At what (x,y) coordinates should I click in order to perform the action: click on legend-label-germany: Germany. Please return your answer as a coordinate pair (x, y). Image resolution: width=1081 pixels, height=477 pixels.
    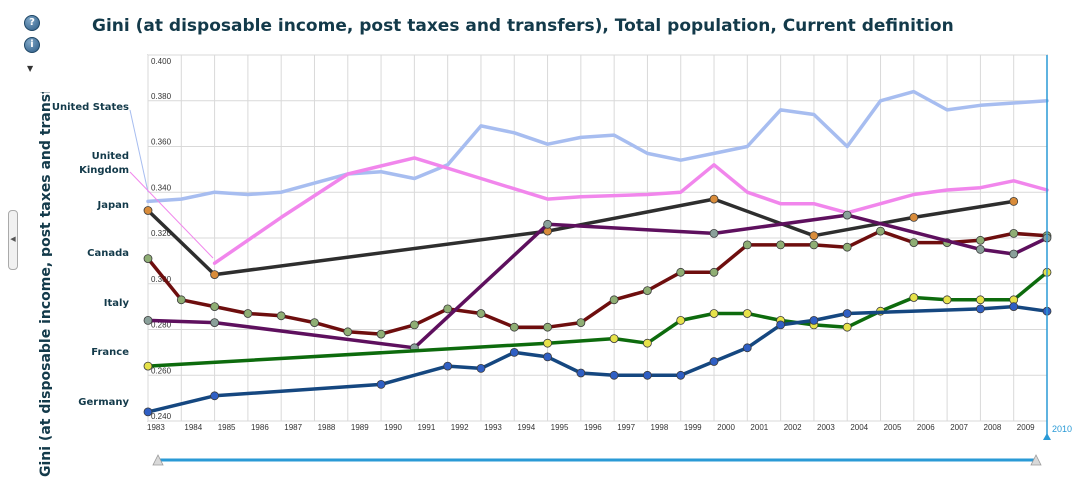
    Looking at the image, I should click on (103, 402).